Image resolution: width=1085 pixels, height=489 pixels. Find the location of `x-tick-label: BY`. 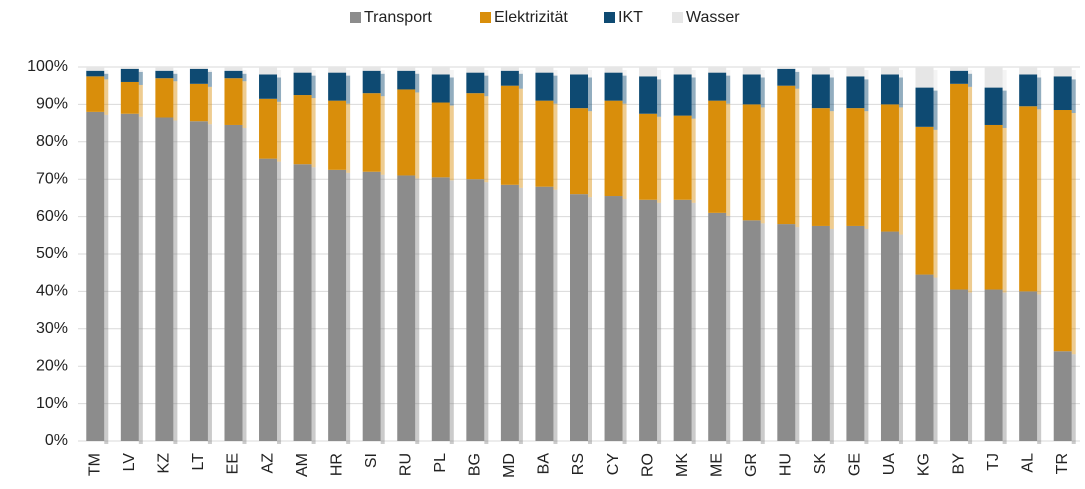

x-tick-label: BY is located at coordinates (958, 464).